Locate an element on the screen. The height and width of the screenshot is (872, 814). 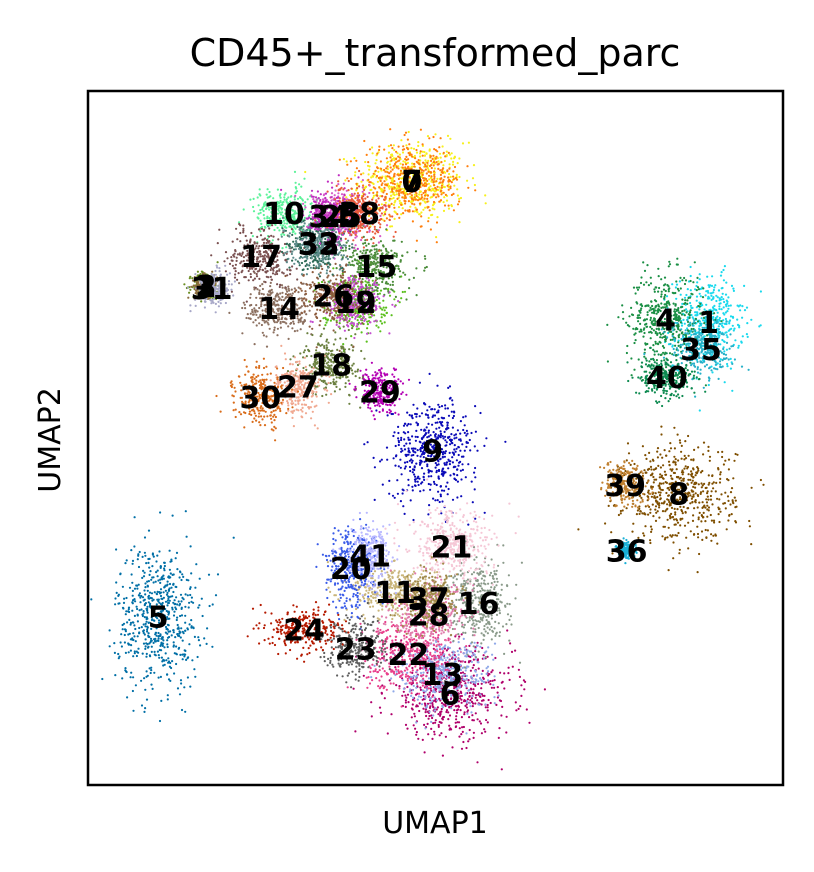
cluster-41-points is located at coordinates (366, 554).